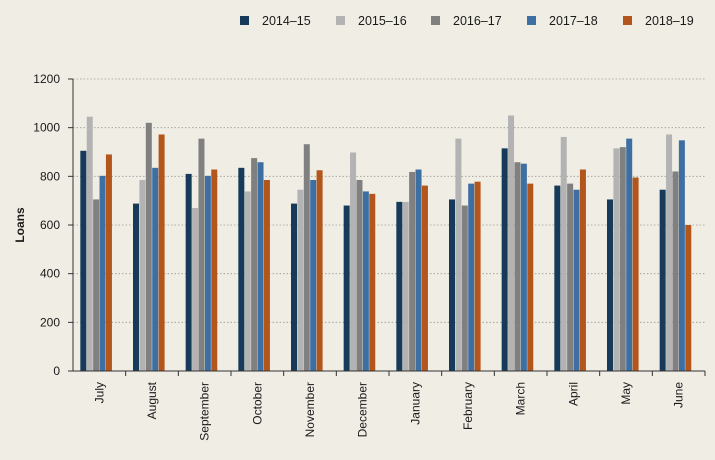 The image size is (715, 460). I want to click on x-tick-label: February, so click(468, 406).